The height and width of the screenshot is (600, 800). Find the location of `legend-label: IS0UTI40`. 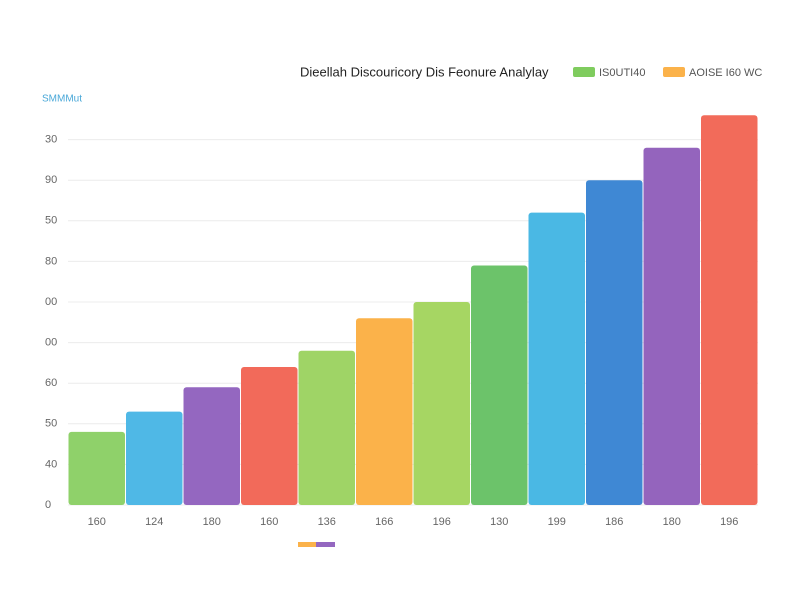

legend-label: IS0UTI40 is located at coordinates (622, 73).